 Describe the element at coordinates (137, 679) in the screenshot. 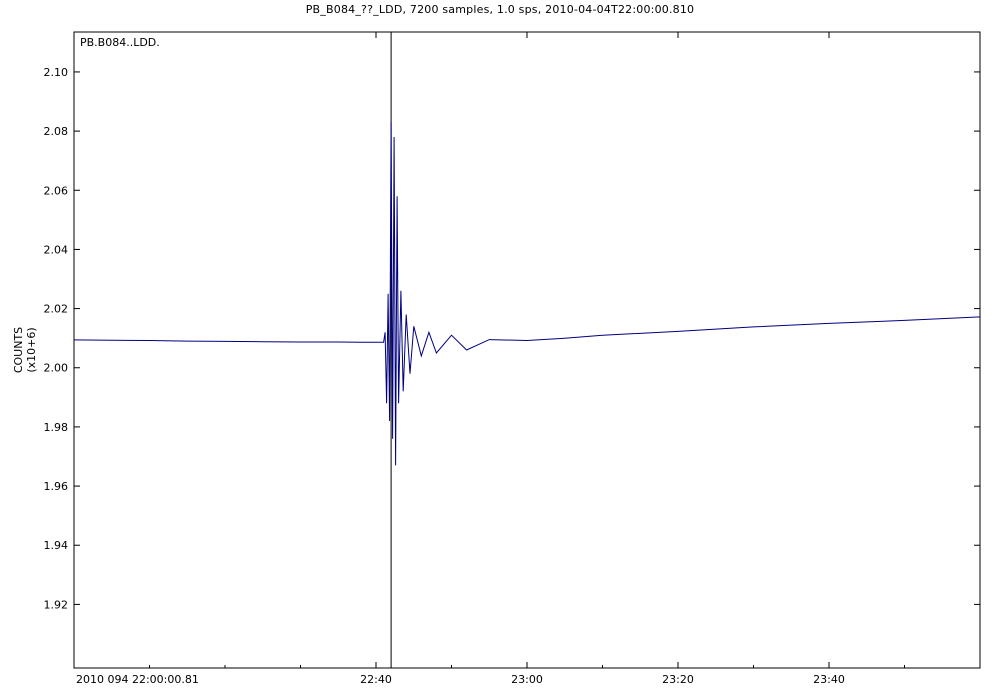

I see `x-start-label: 2010 094 22:00:00.81` at that location.